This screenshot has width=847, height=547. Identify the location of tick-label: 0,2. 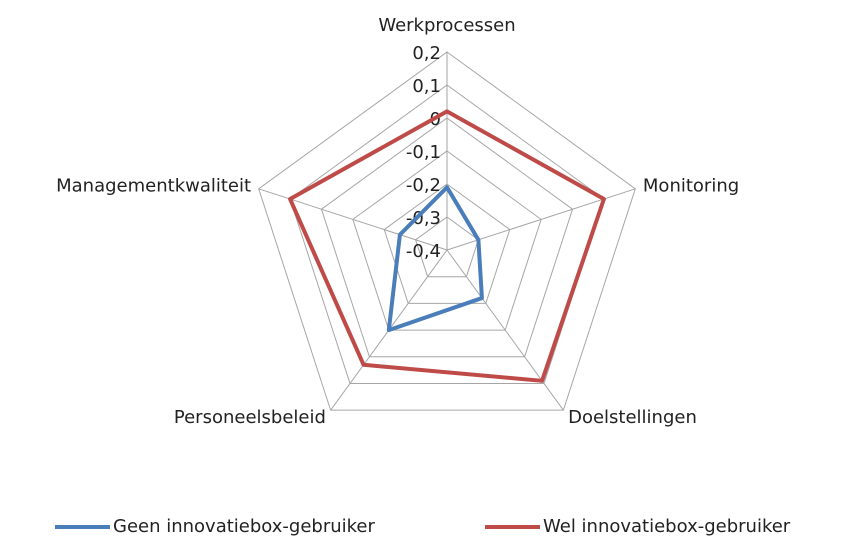
(426, 53).